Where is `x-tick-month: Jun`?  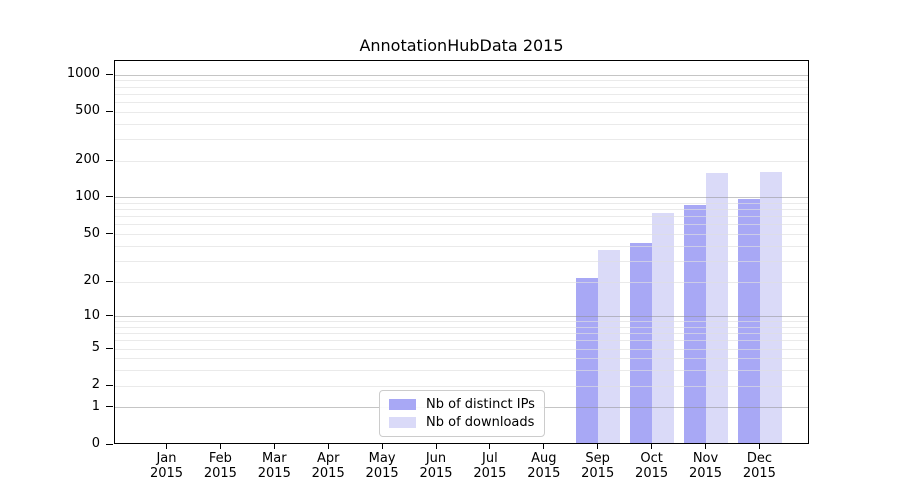
x-tick-month: Jun is located at coordinates (436, 458).